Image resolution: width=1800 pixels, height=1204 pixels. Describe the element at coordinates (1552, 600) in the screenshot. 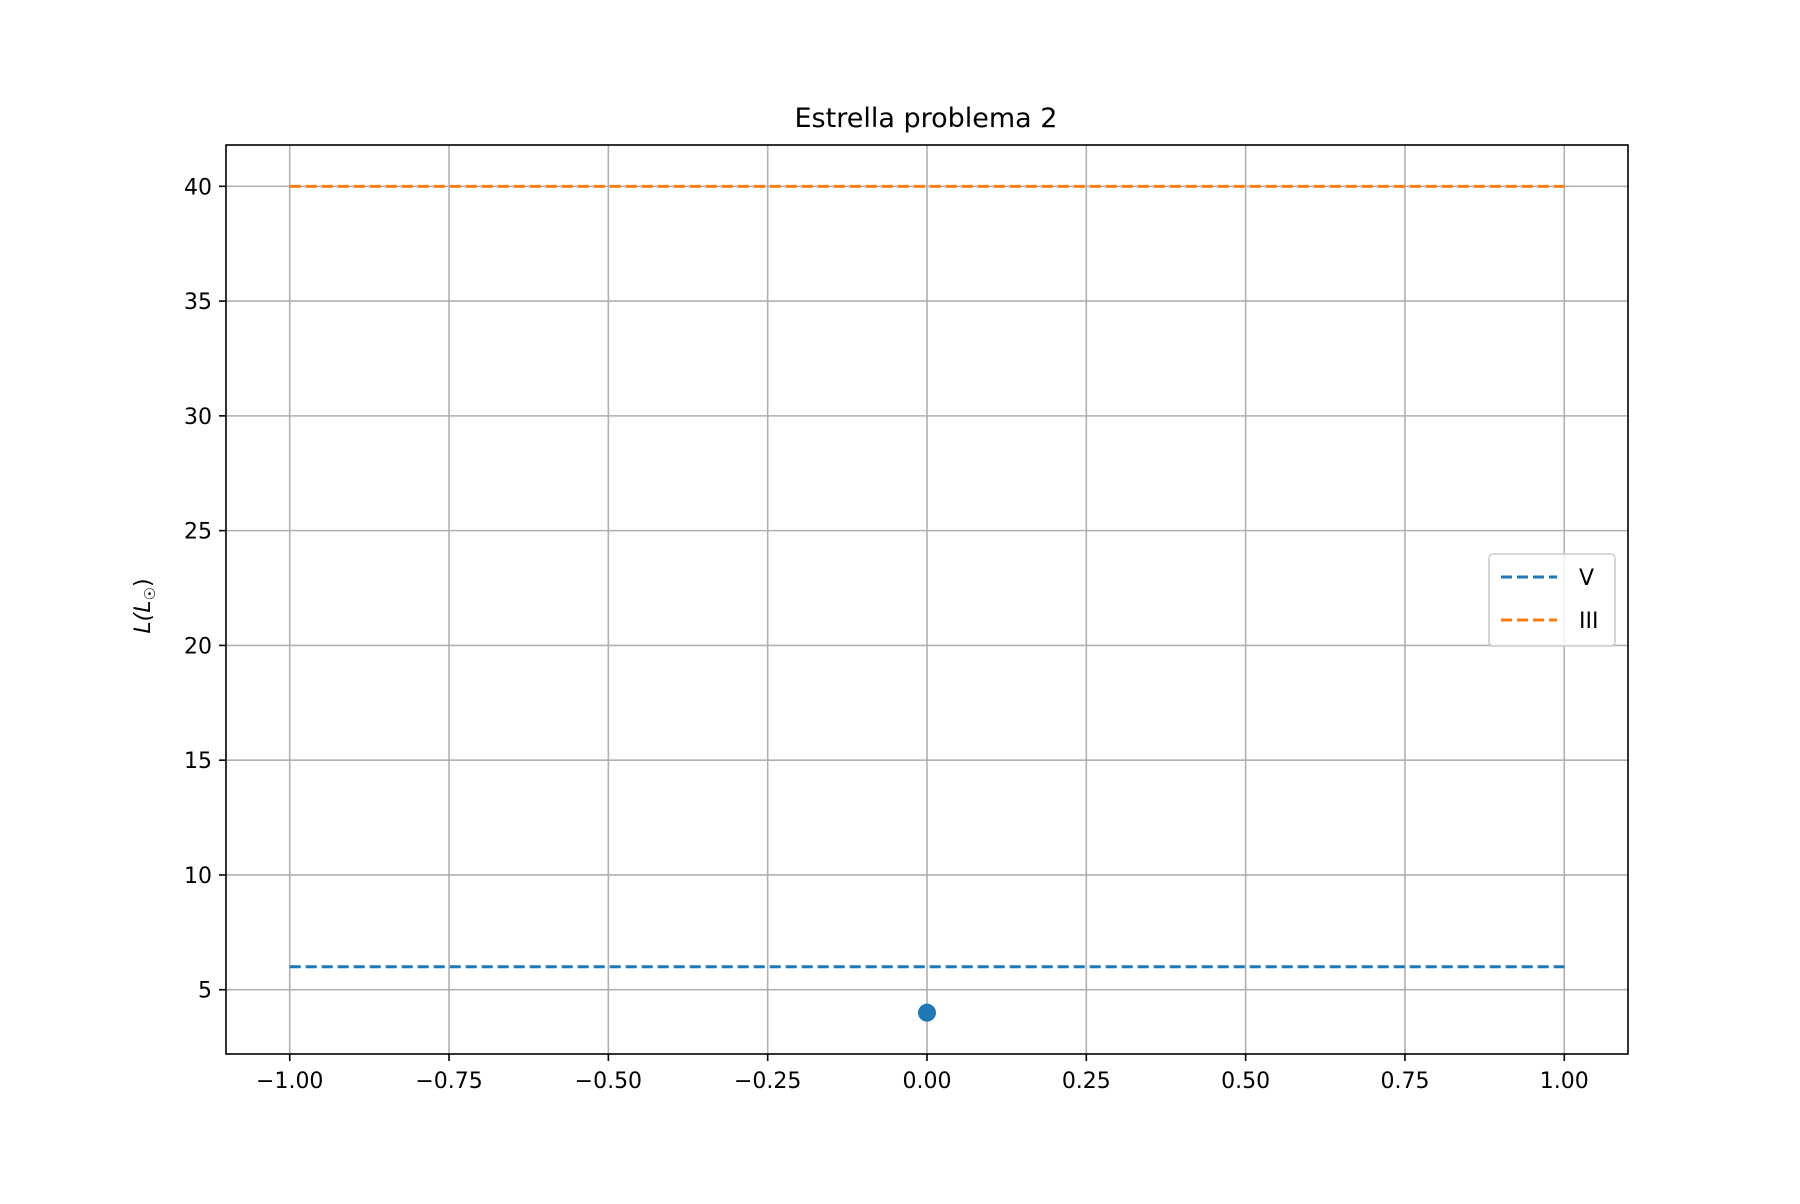

I see `legend: V III` at that location.